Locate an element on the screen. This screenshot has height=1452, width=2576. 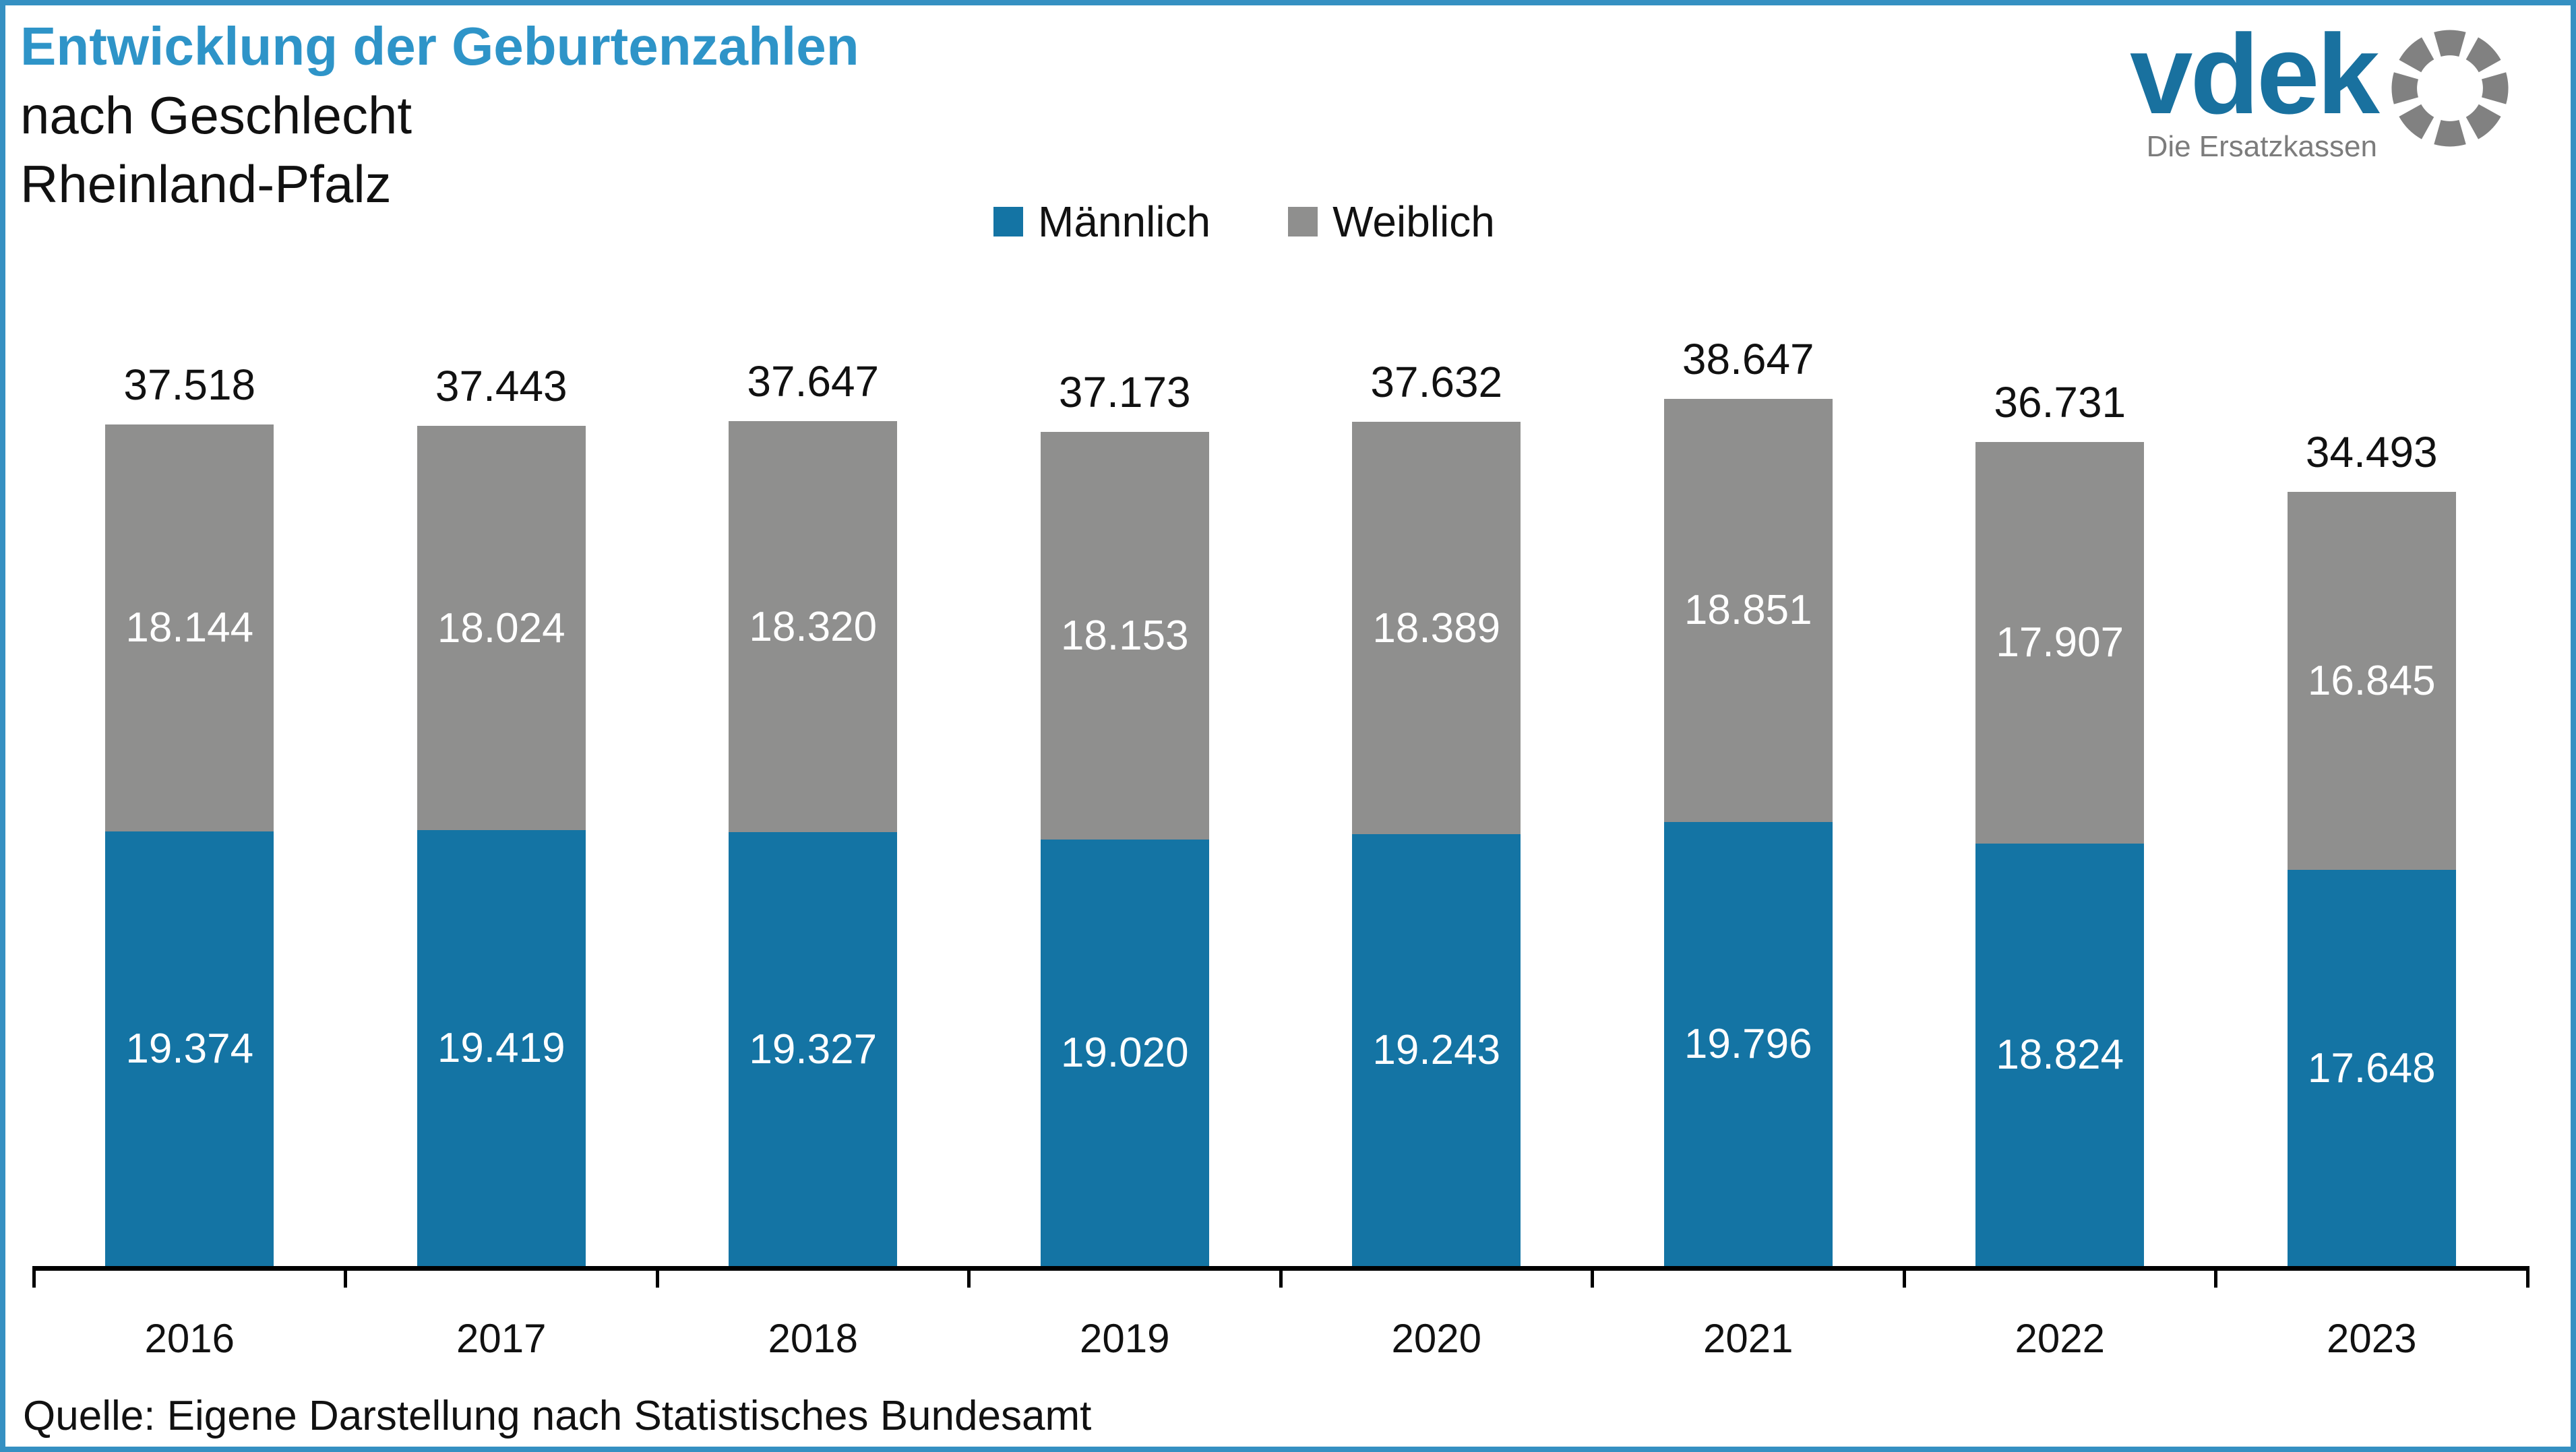
bar-segment-weiblich-2019: 18.153 is located at coordinates (1124, 636).